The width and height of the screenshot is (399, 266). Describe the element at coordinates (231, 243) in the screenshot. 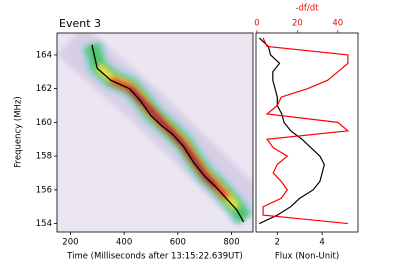

I see `x-tick-label: 800` at that location.